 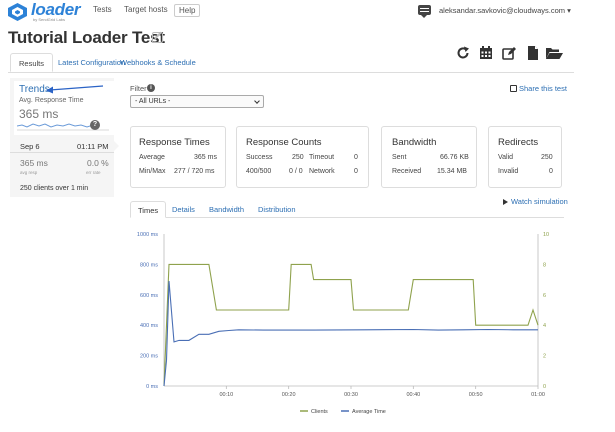 I want to click on network-label: Network, so click(x=322, y=171).